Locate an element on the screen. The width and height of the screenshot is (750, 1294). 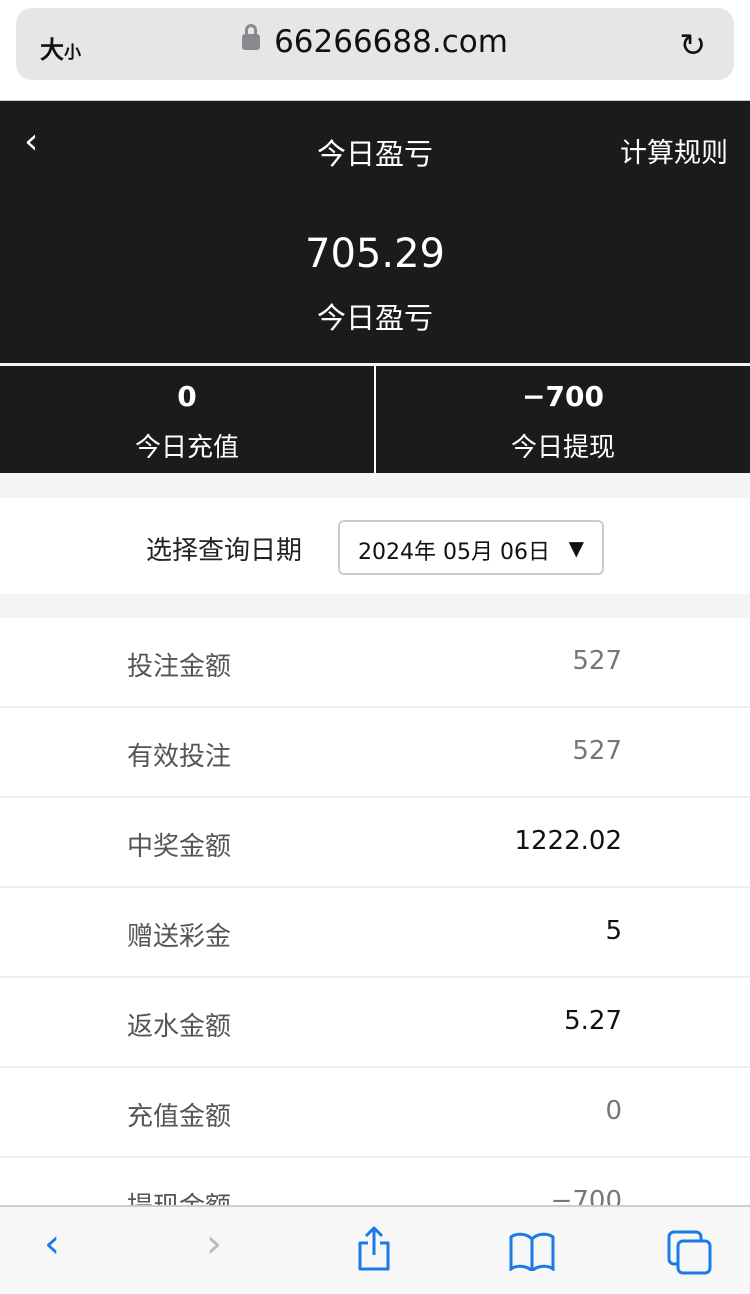
stat-withdraw: −700 今日提现 is located at coordinates (562, 419).